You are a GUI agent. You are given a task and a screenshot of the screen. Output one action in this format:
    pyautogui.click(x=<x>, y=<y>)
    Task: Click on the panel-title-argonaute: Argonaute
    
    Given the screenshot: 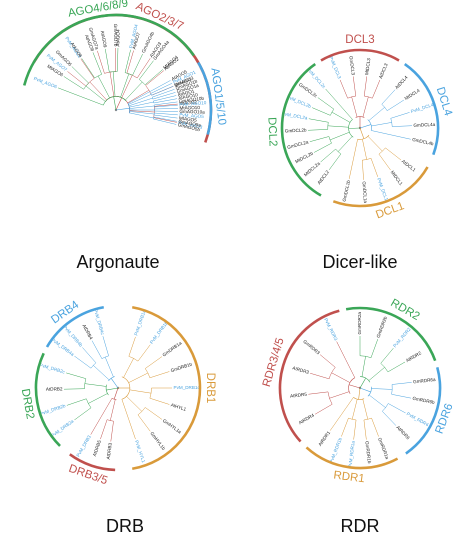 What is the action you would take?
    pyautogui.click(x=117, y=262)
    